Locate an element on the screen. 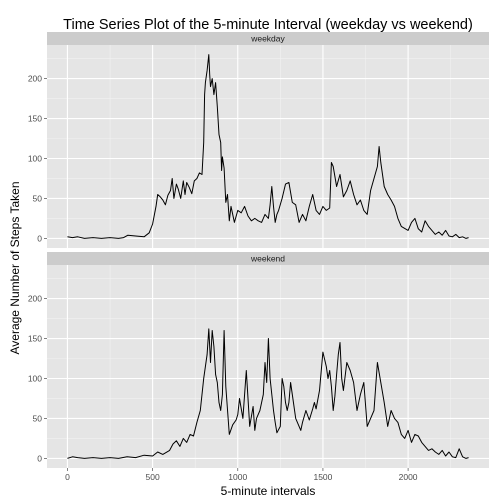 Image resolution: width=504 pixels, height=504 pixels. strip-label: weekend is located at coordinates (267, 259).